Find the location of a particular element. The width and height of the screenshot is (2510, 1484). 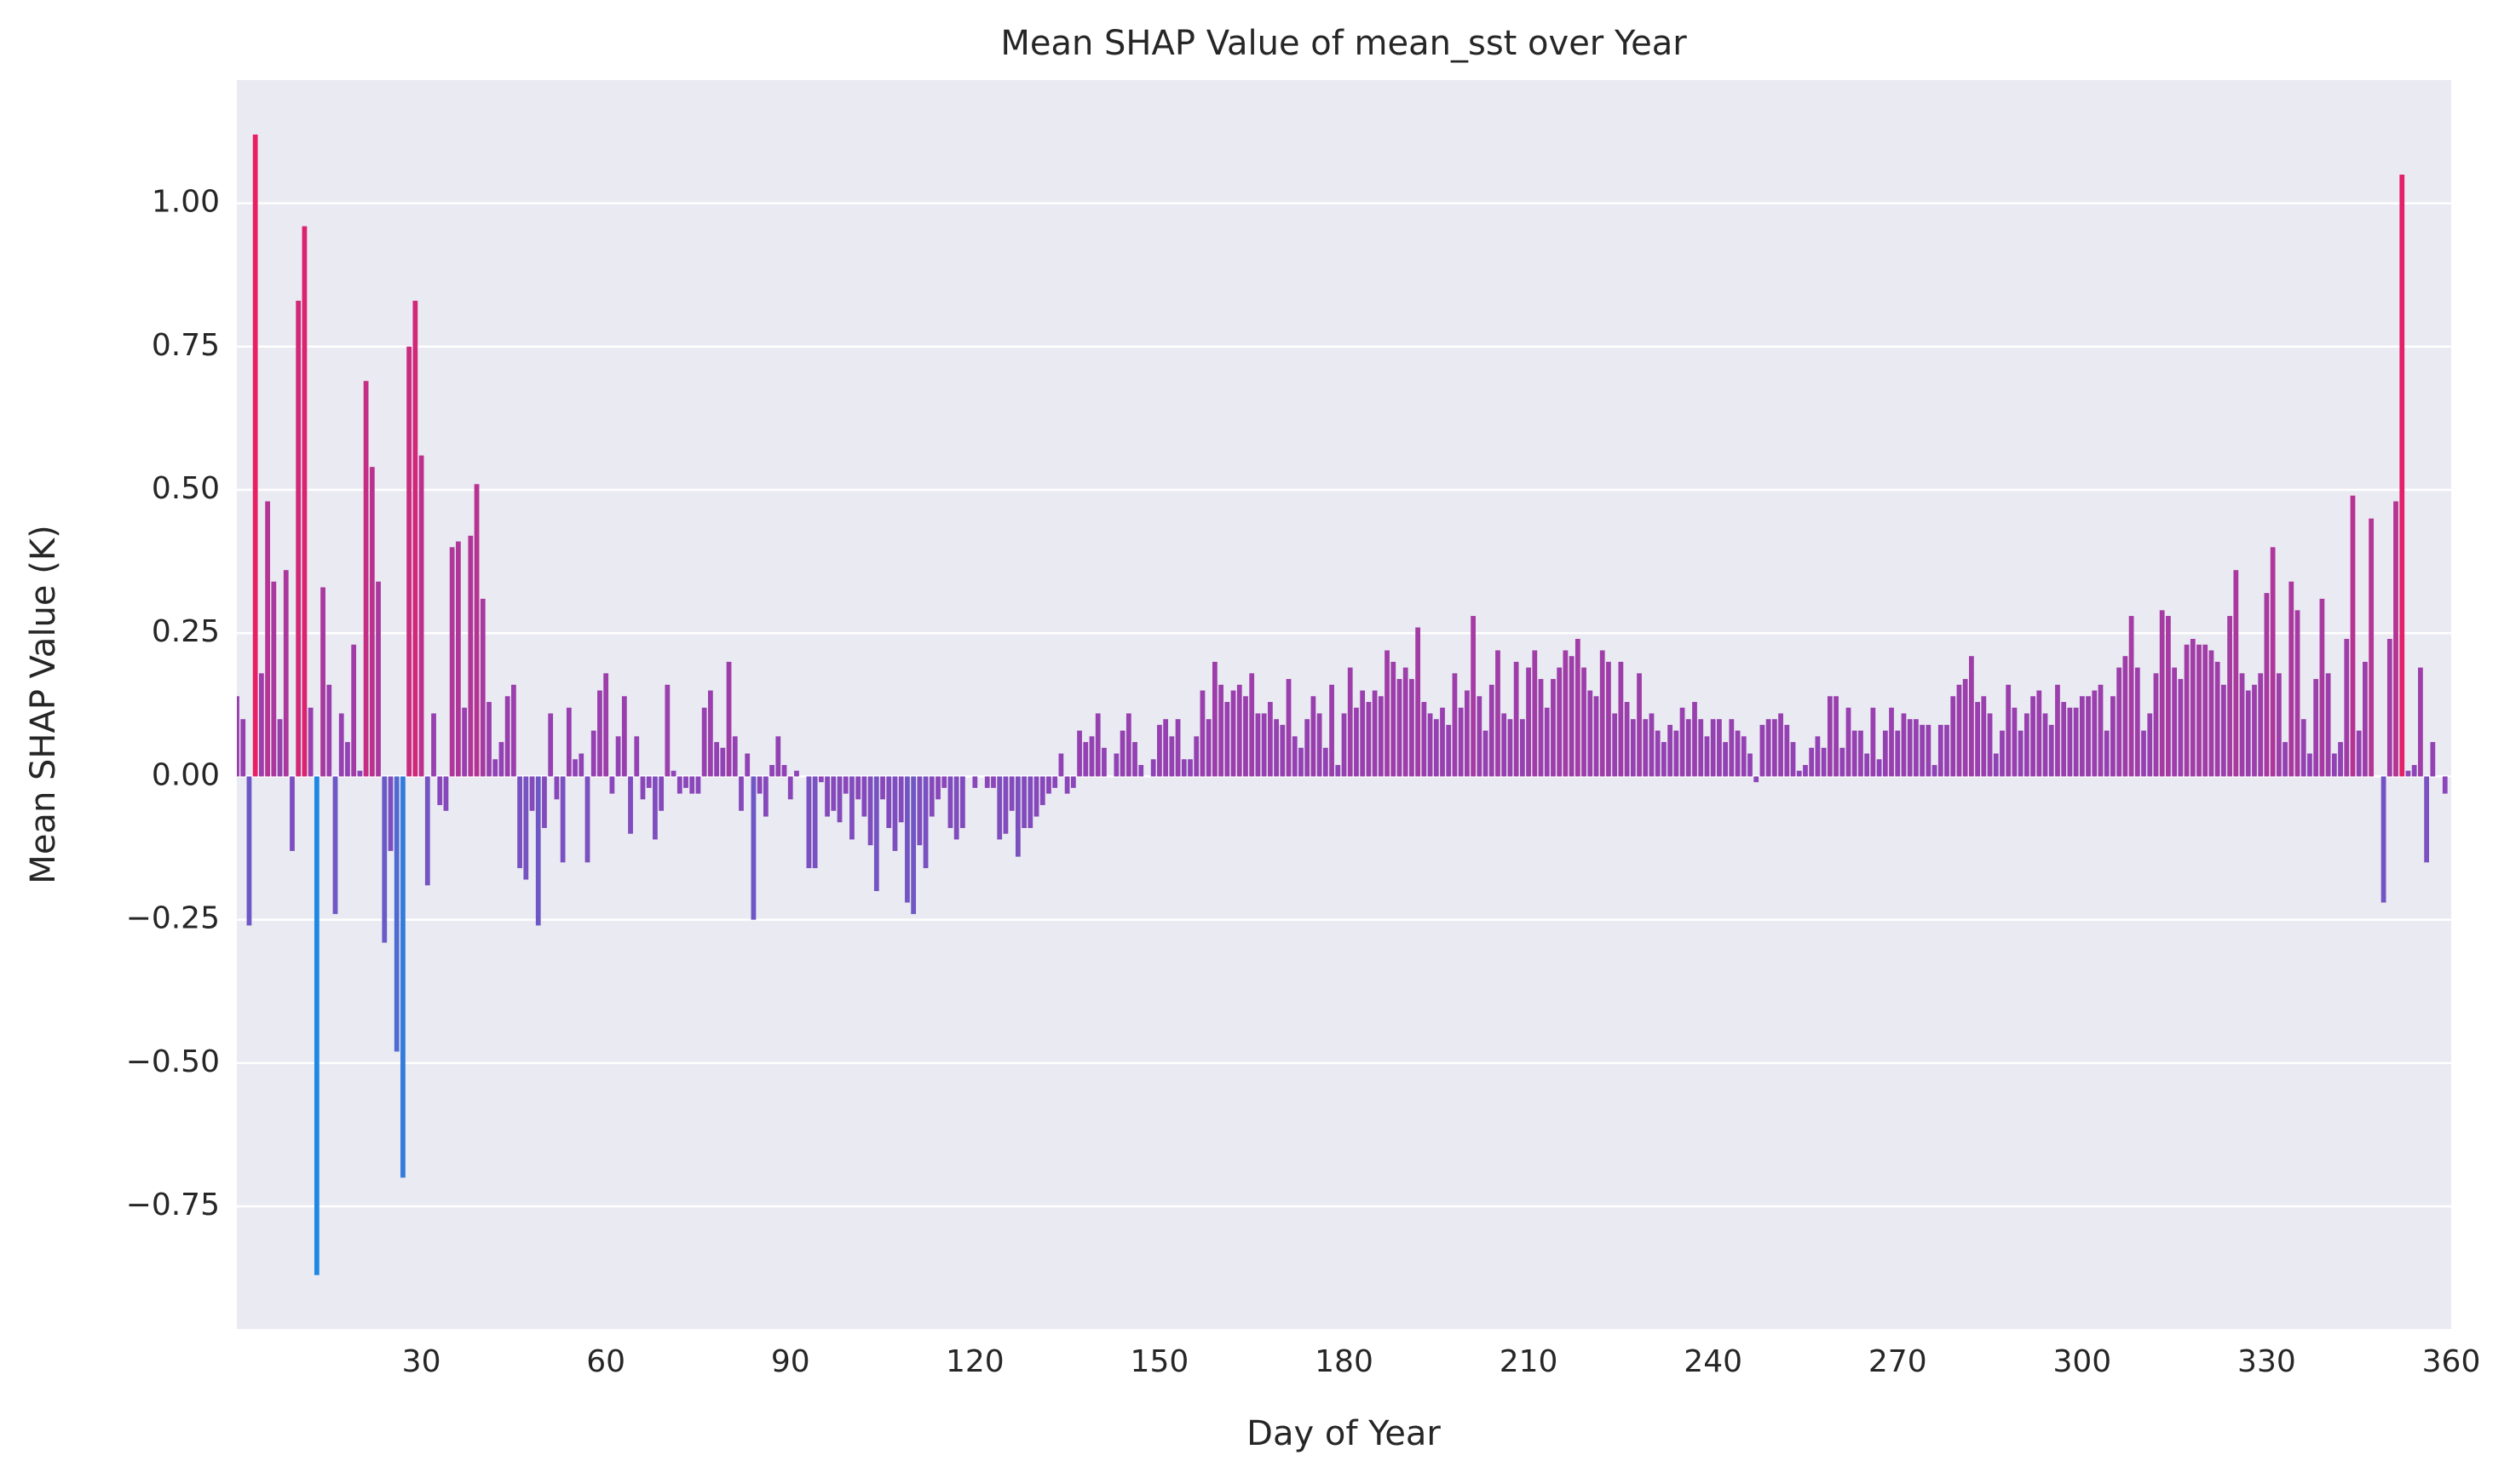

x-tick-label: 360 is located at coordinates (2451, 1361).